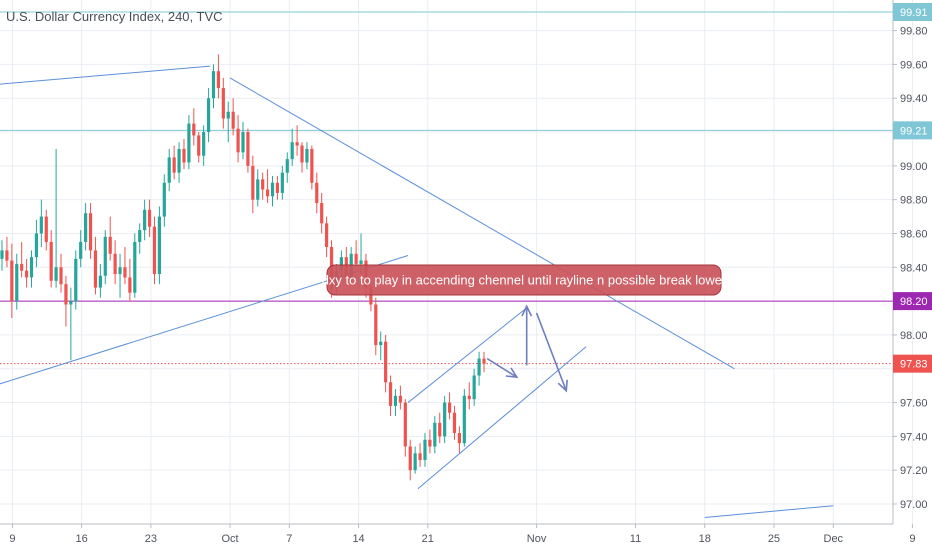  I want to click on x-tick-label: 14, so click(358, 539).